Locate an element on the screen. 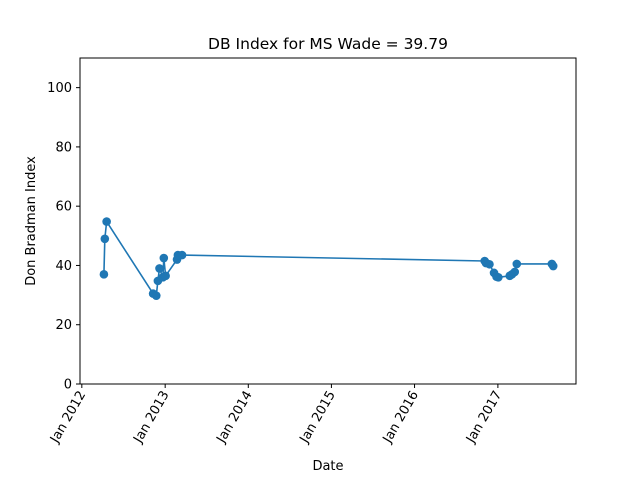 The height and width of the screenshot is (480, 640). chart-title: DB Index for MS Wade = 39.79 is located at coordinates (328, 44).